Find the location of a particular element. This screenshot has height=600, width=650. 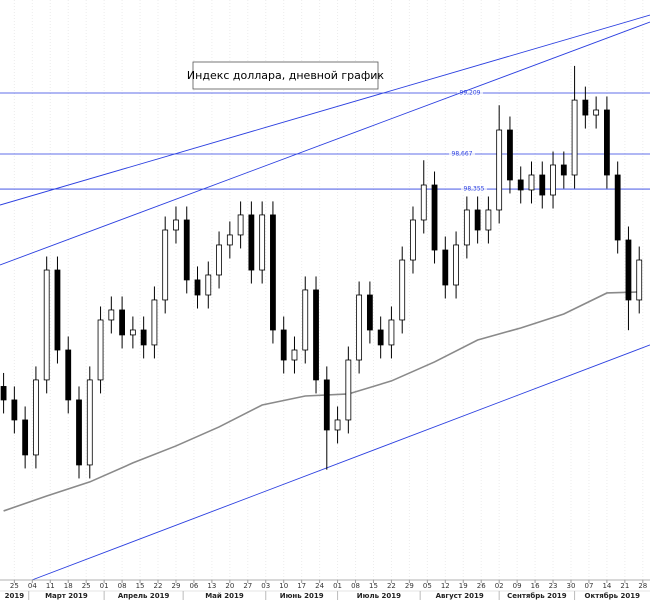

month-label: Июнь 2019 is located at coordinates (302, 596).